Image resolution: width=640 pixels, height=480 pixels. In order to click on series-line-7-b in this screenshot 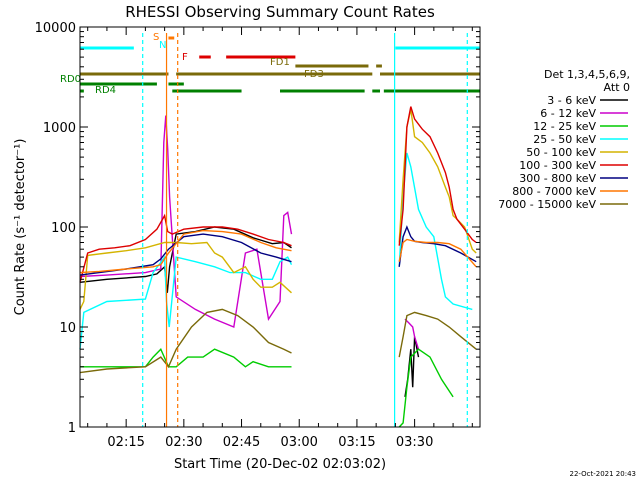, I will do `click(437, 253)`.